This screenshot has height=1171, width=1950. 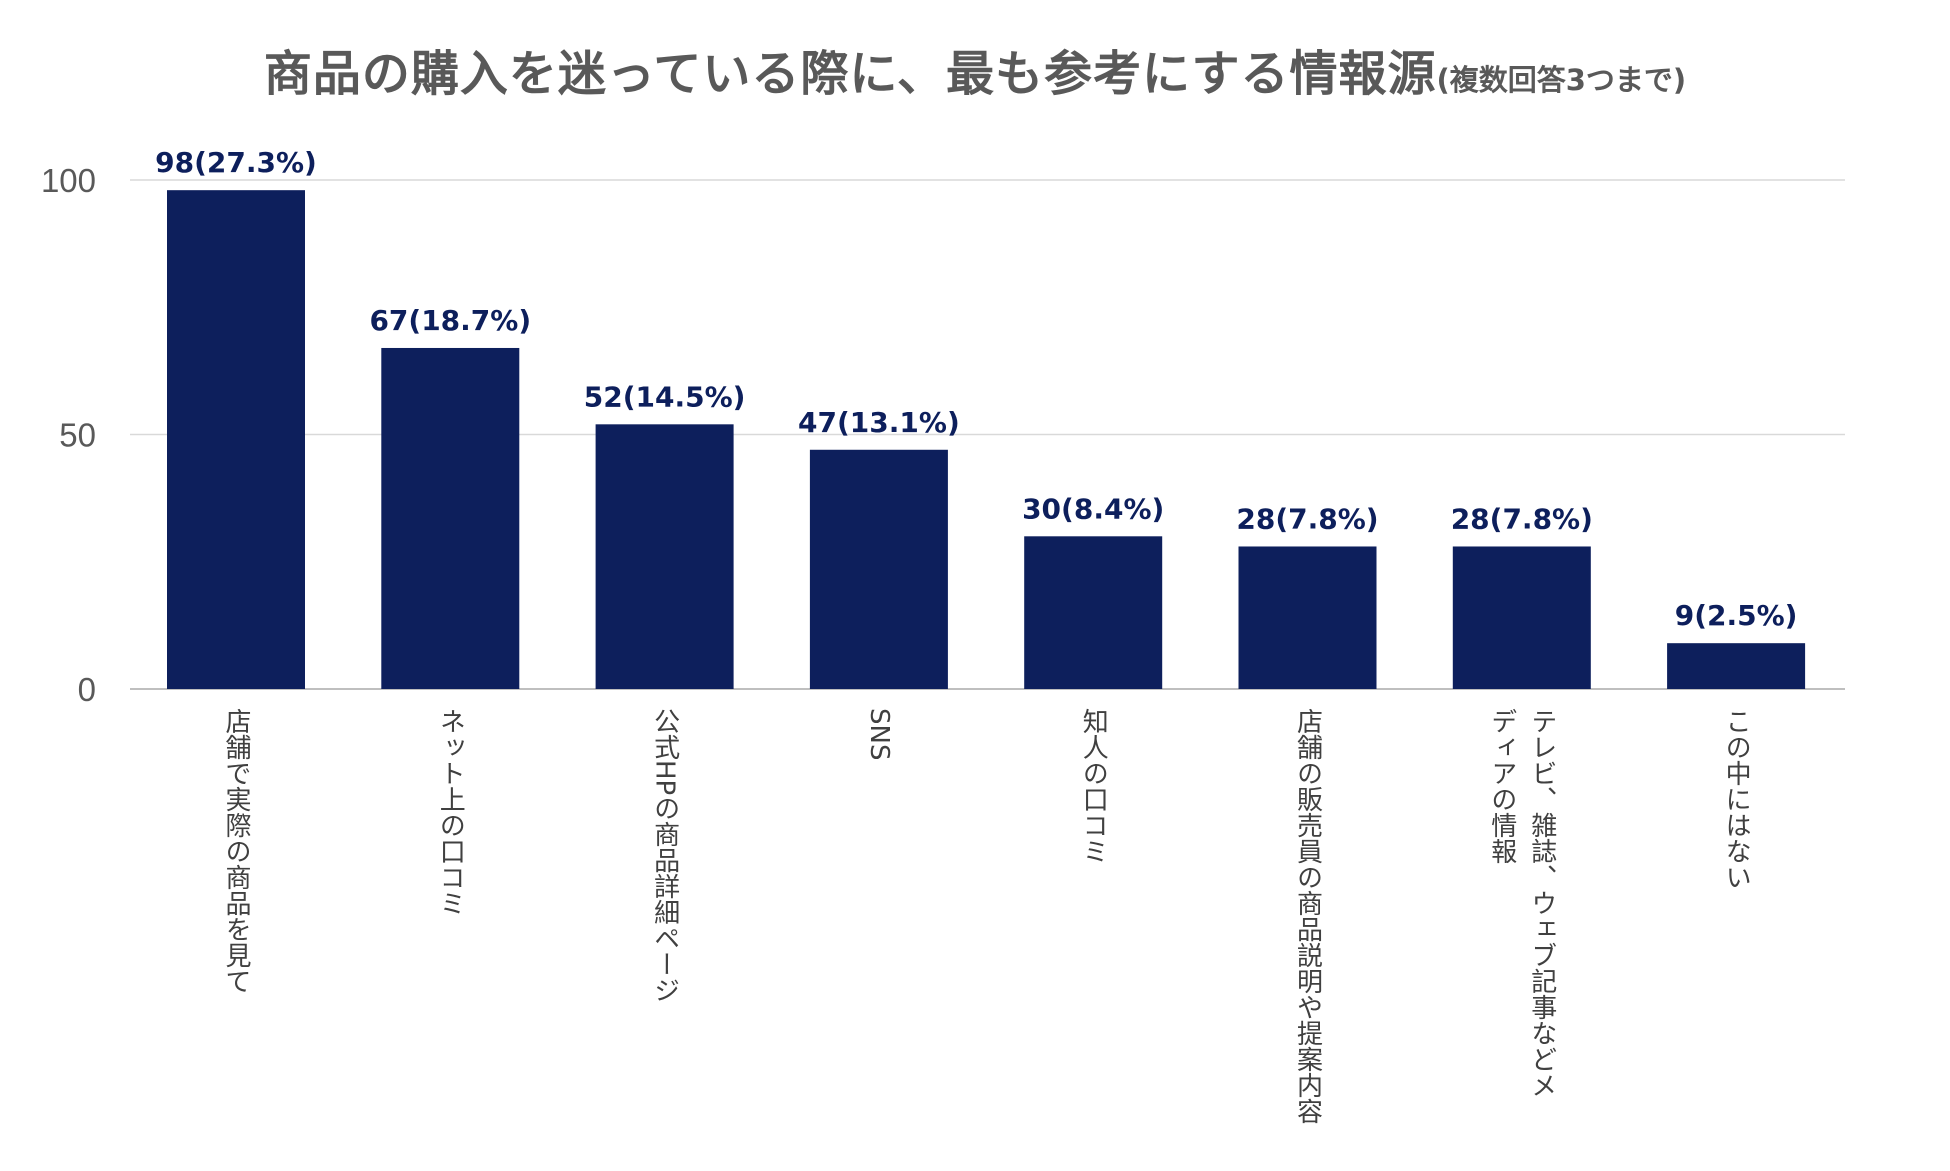 I want to click on data-label-1: 98(27.3%), so click(x=236, y=162).